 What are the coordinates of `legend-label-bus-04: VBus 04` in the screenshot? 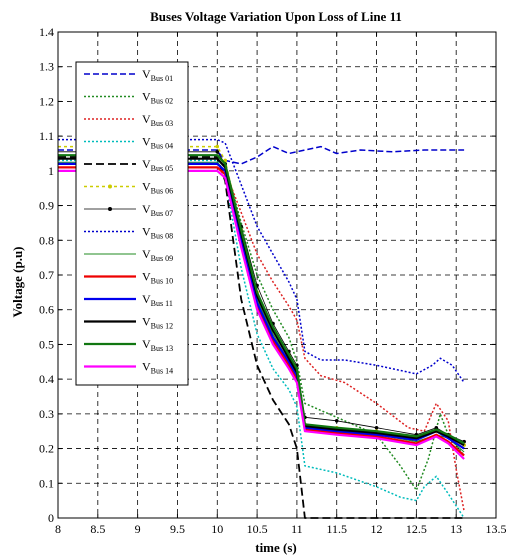 It's located at (157, 143).